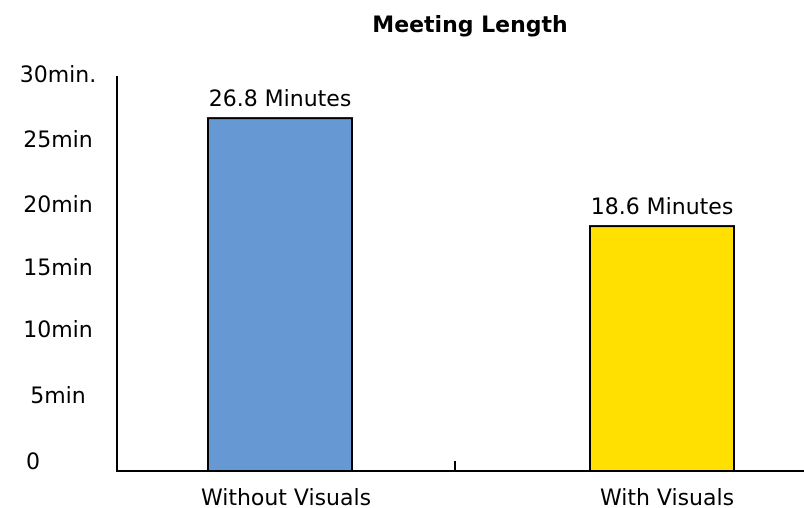 This screenshot has height=508, width=804. What do you see at coordinates (57, 205) in the screenshot?
I see `y-tick-label: 20min` at bounding box center [57, 205].